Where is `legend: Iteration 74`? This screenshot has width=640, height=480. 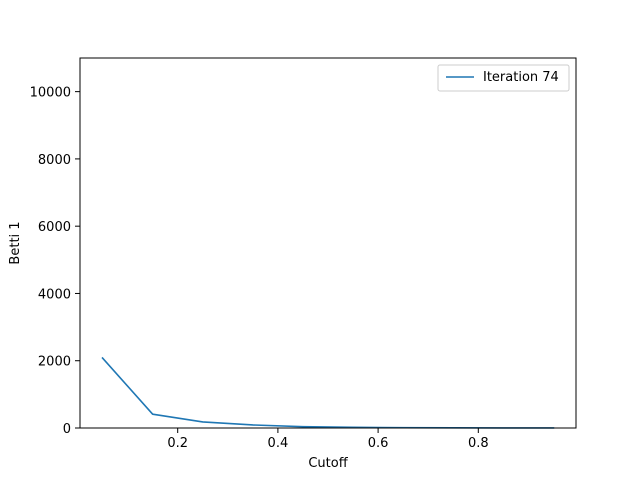
legend: Iteration 74 is located at coordinates (503, 78).